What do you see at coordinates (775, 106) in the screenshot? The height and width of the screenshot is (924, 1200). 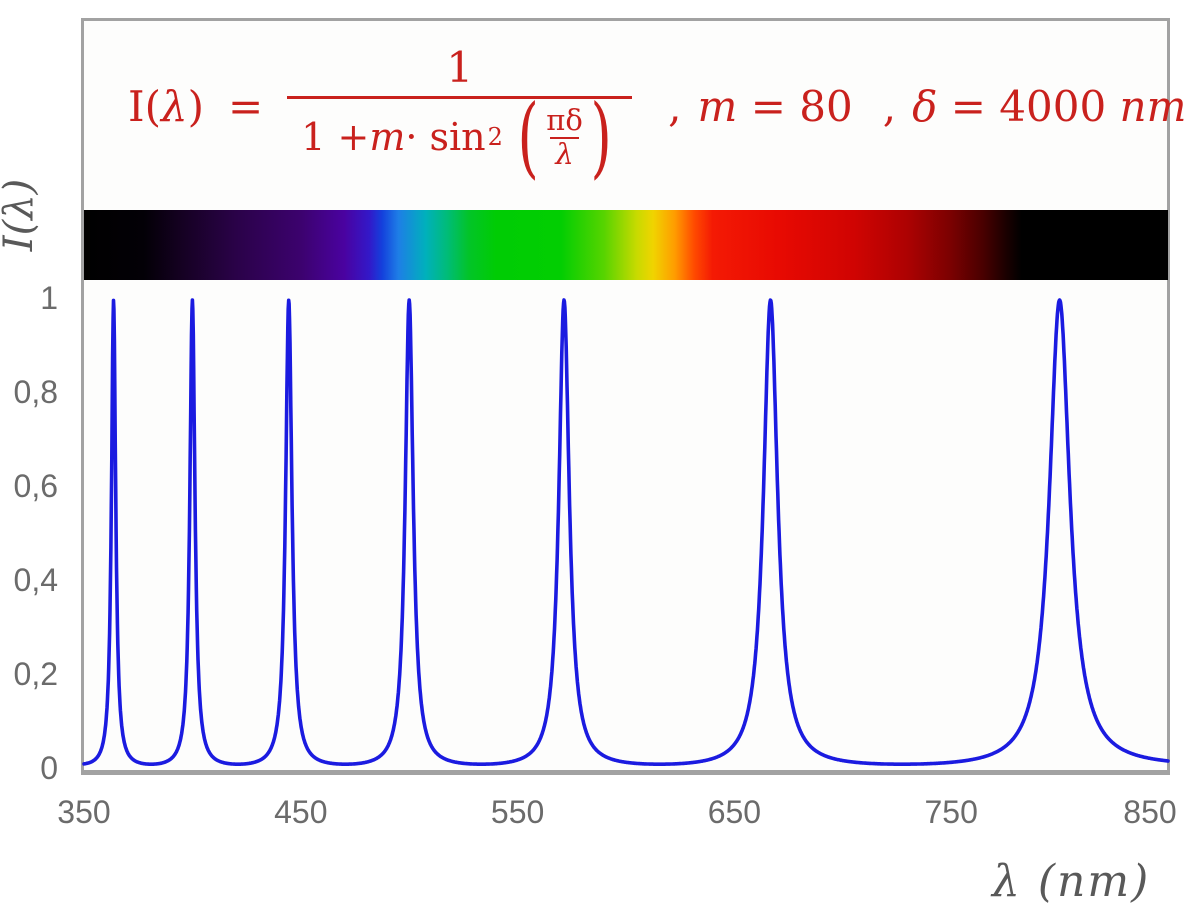 I see `param-m: m = 80` at bounding box center [775, 106].